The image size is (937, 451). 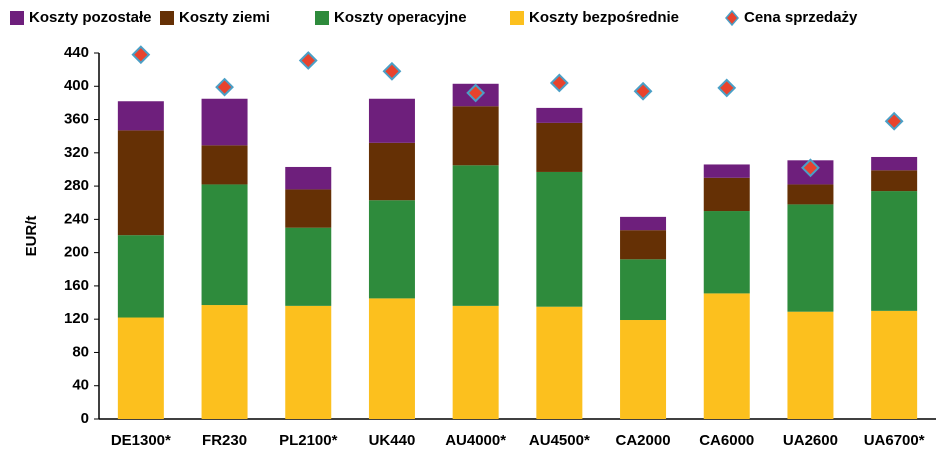 I want to click on y-axis-label: EUR/t, so click(x=31, y=236).